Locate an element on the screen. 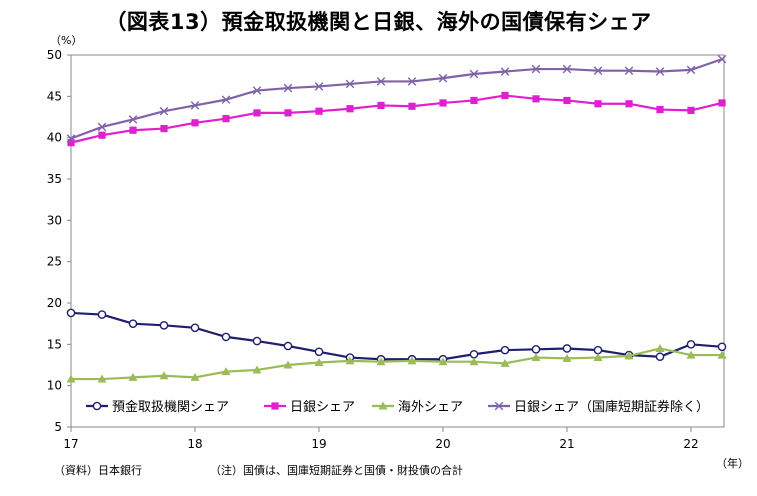 The width and height of the screenshot is (757, 496). y-tick-label: 10 is located at coordinates (54, 386).